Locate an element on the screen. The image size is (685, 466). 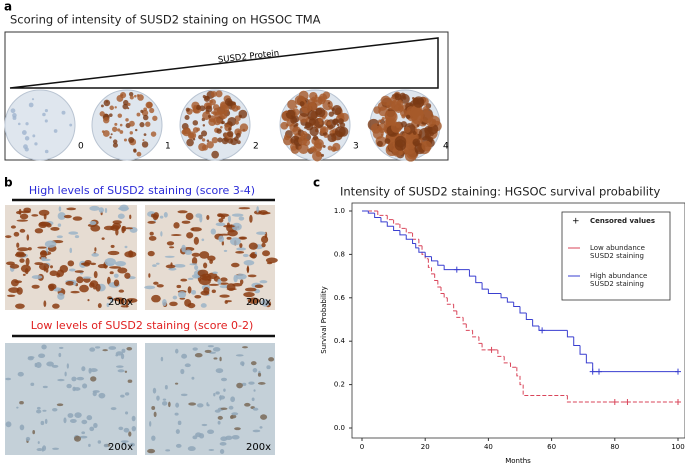
histology-image is located at coordinates (71, 399).